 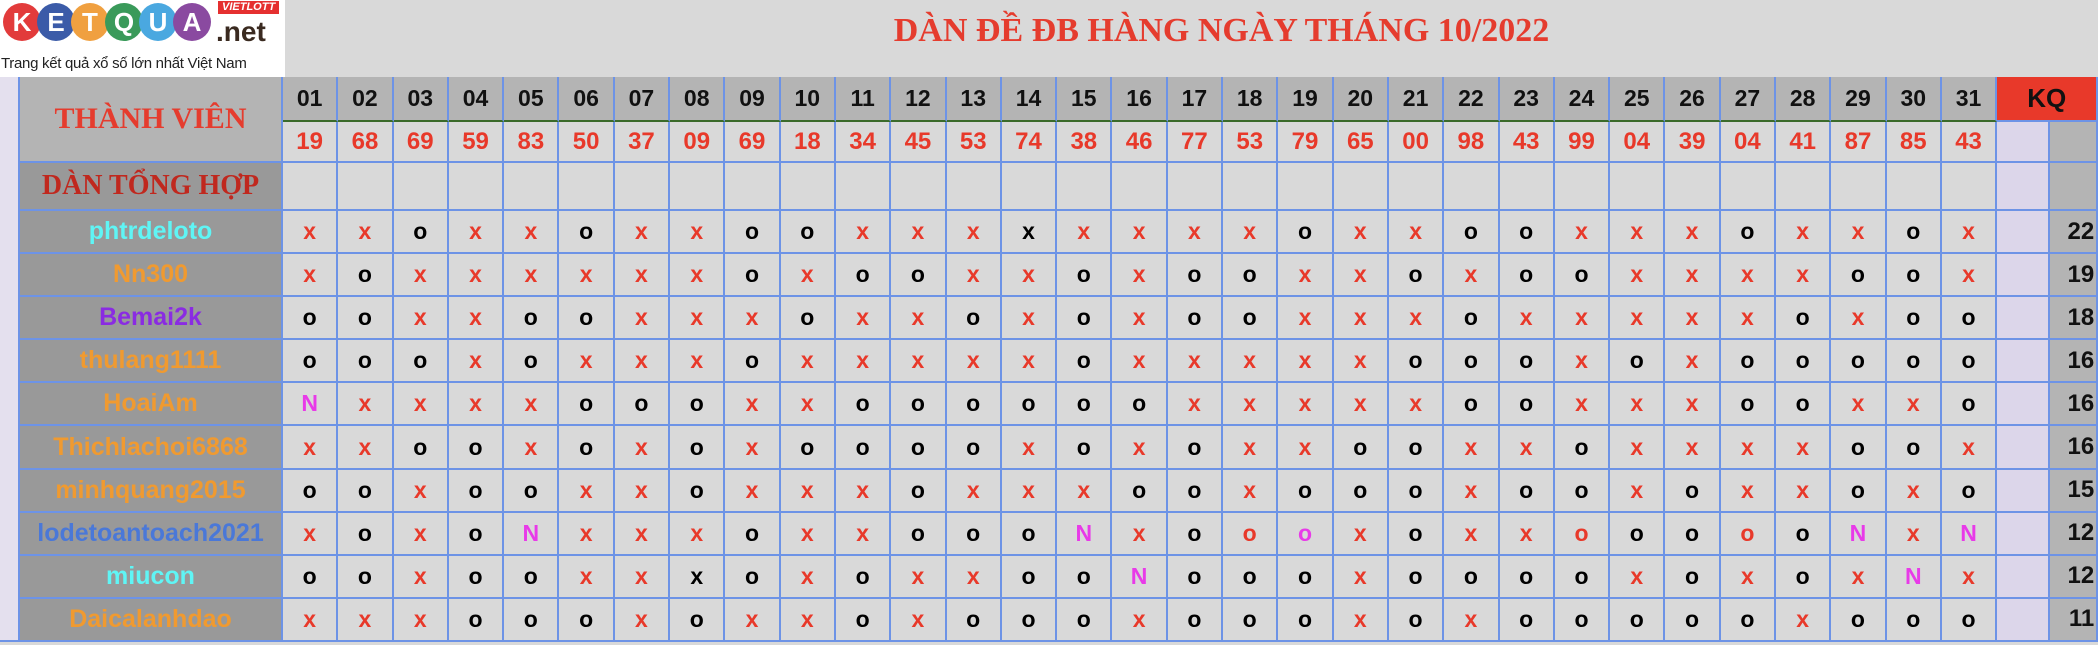 What do you see at coordinates (151, 362) in the screenshot?
I see `member-name: thulang1111` at bounding box center [151, 362].